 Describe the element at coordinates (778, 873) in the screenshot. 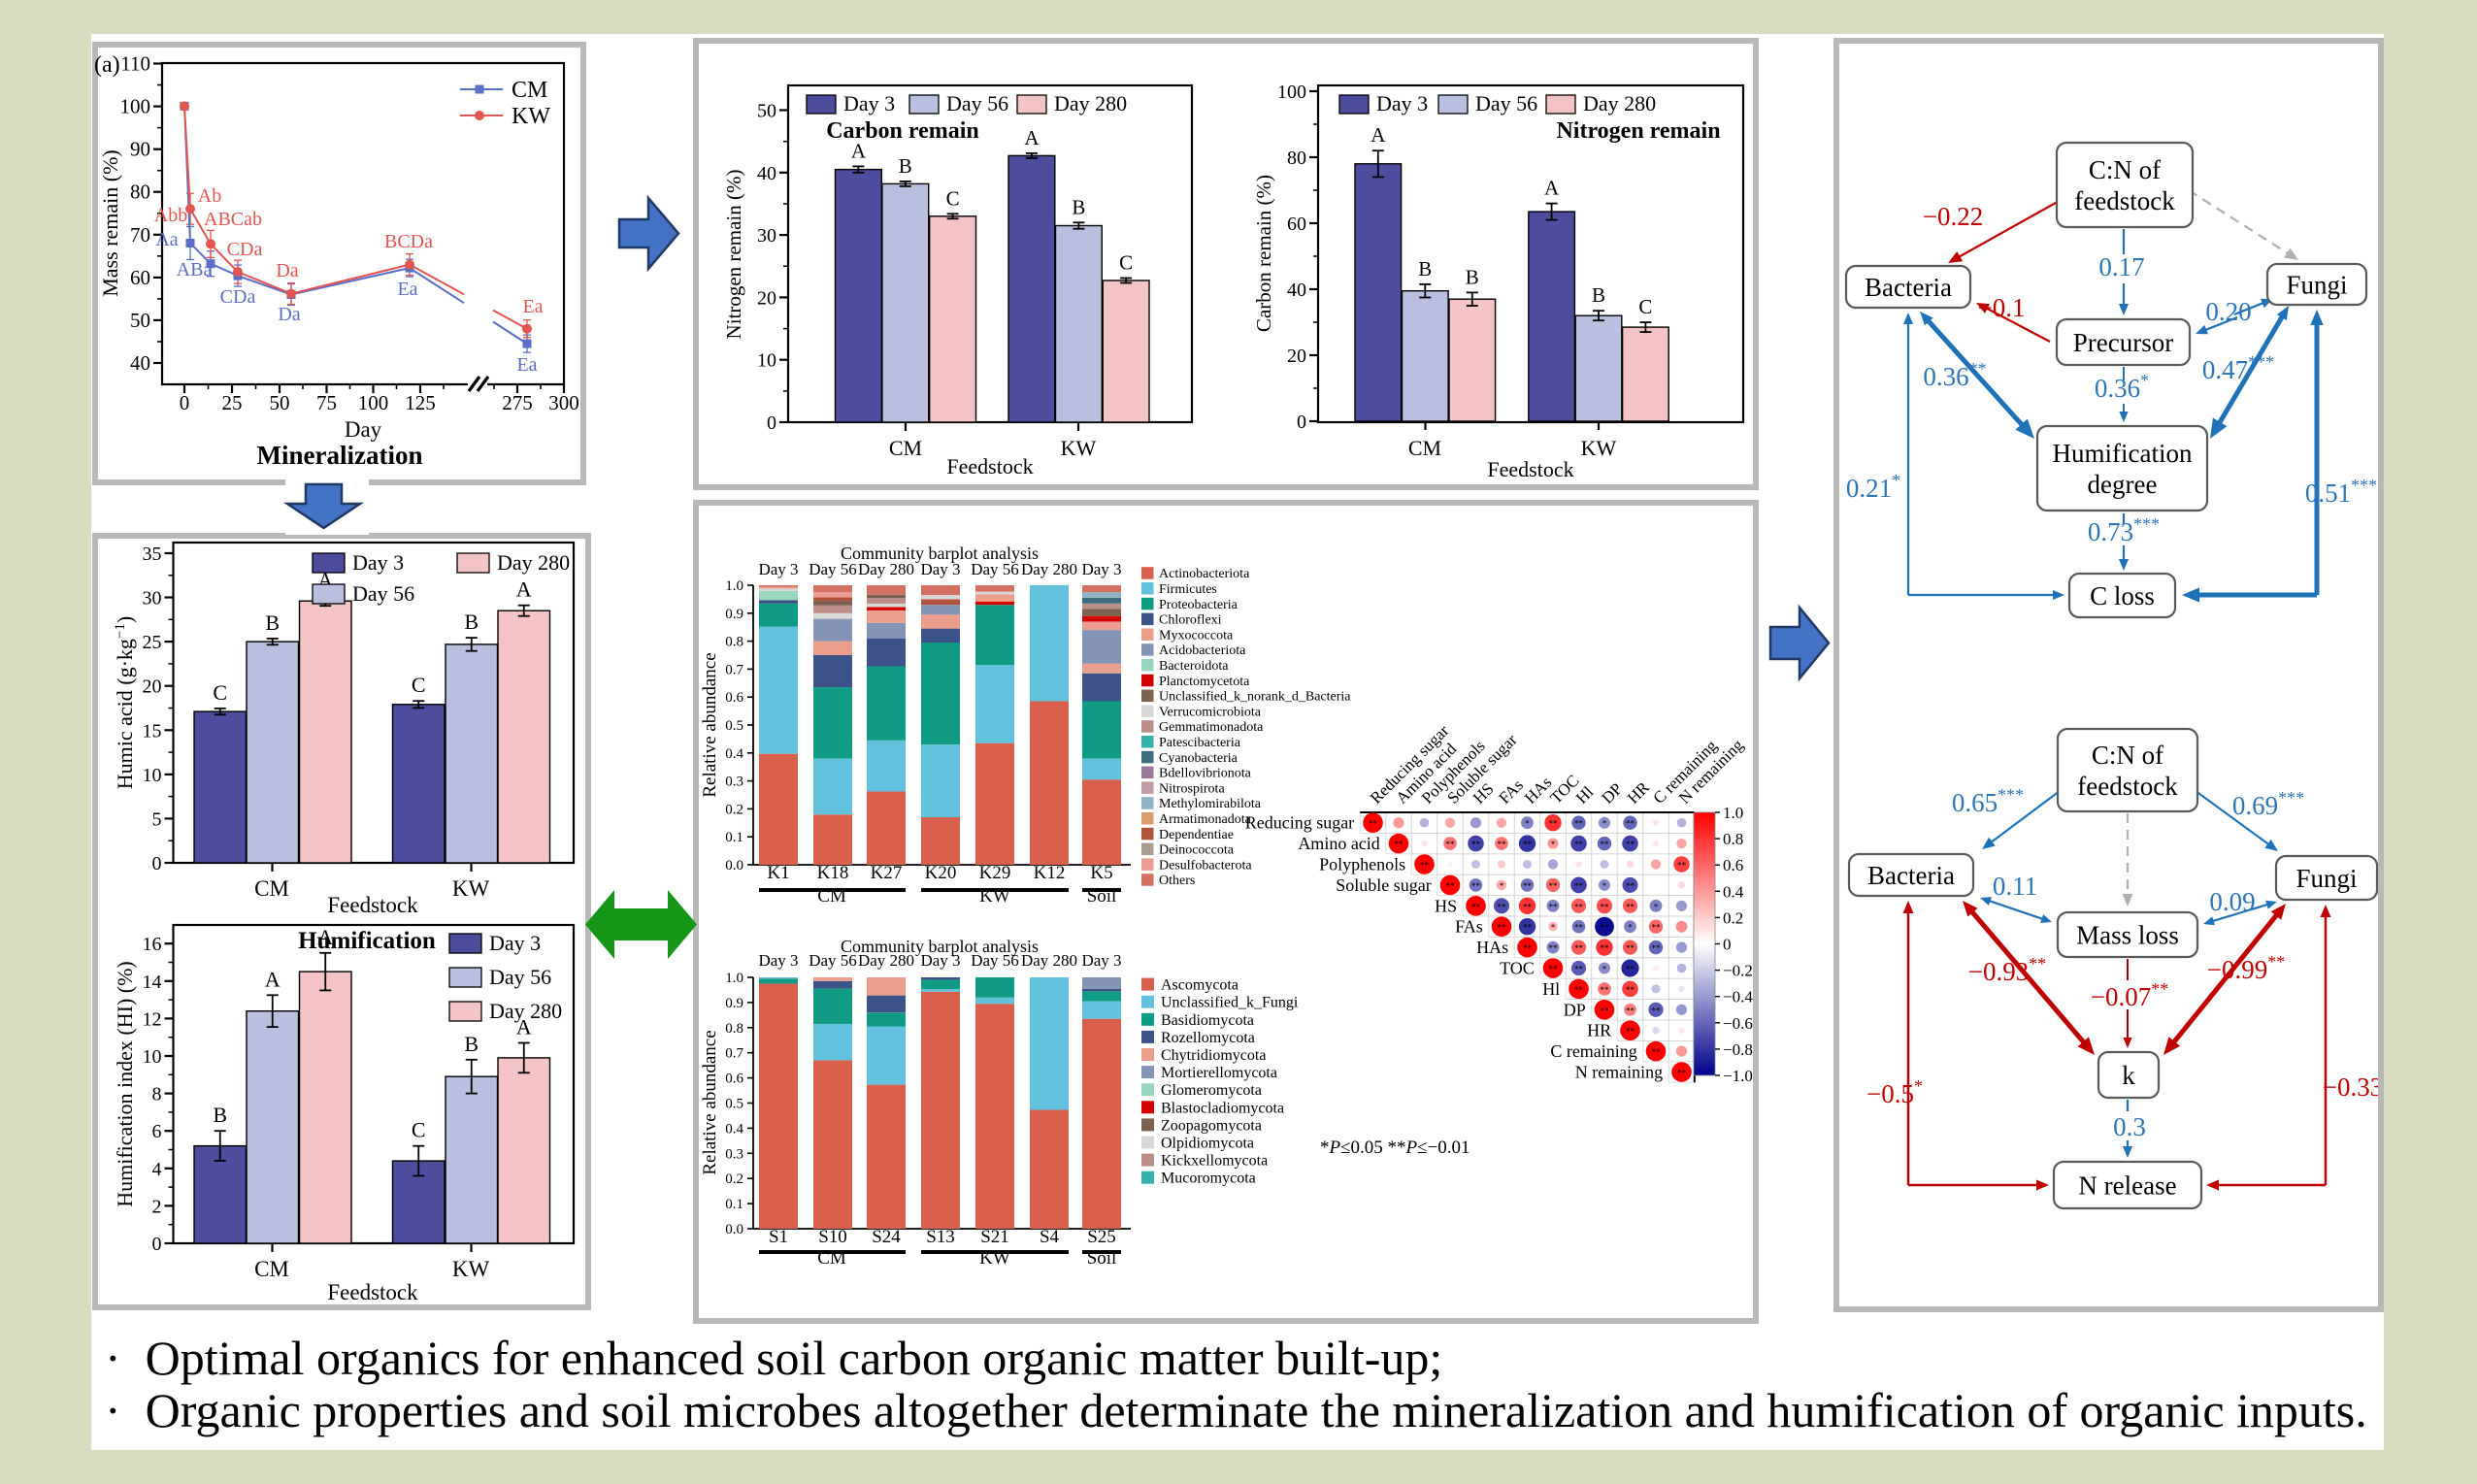

I see `svg-text: K1` at that location.